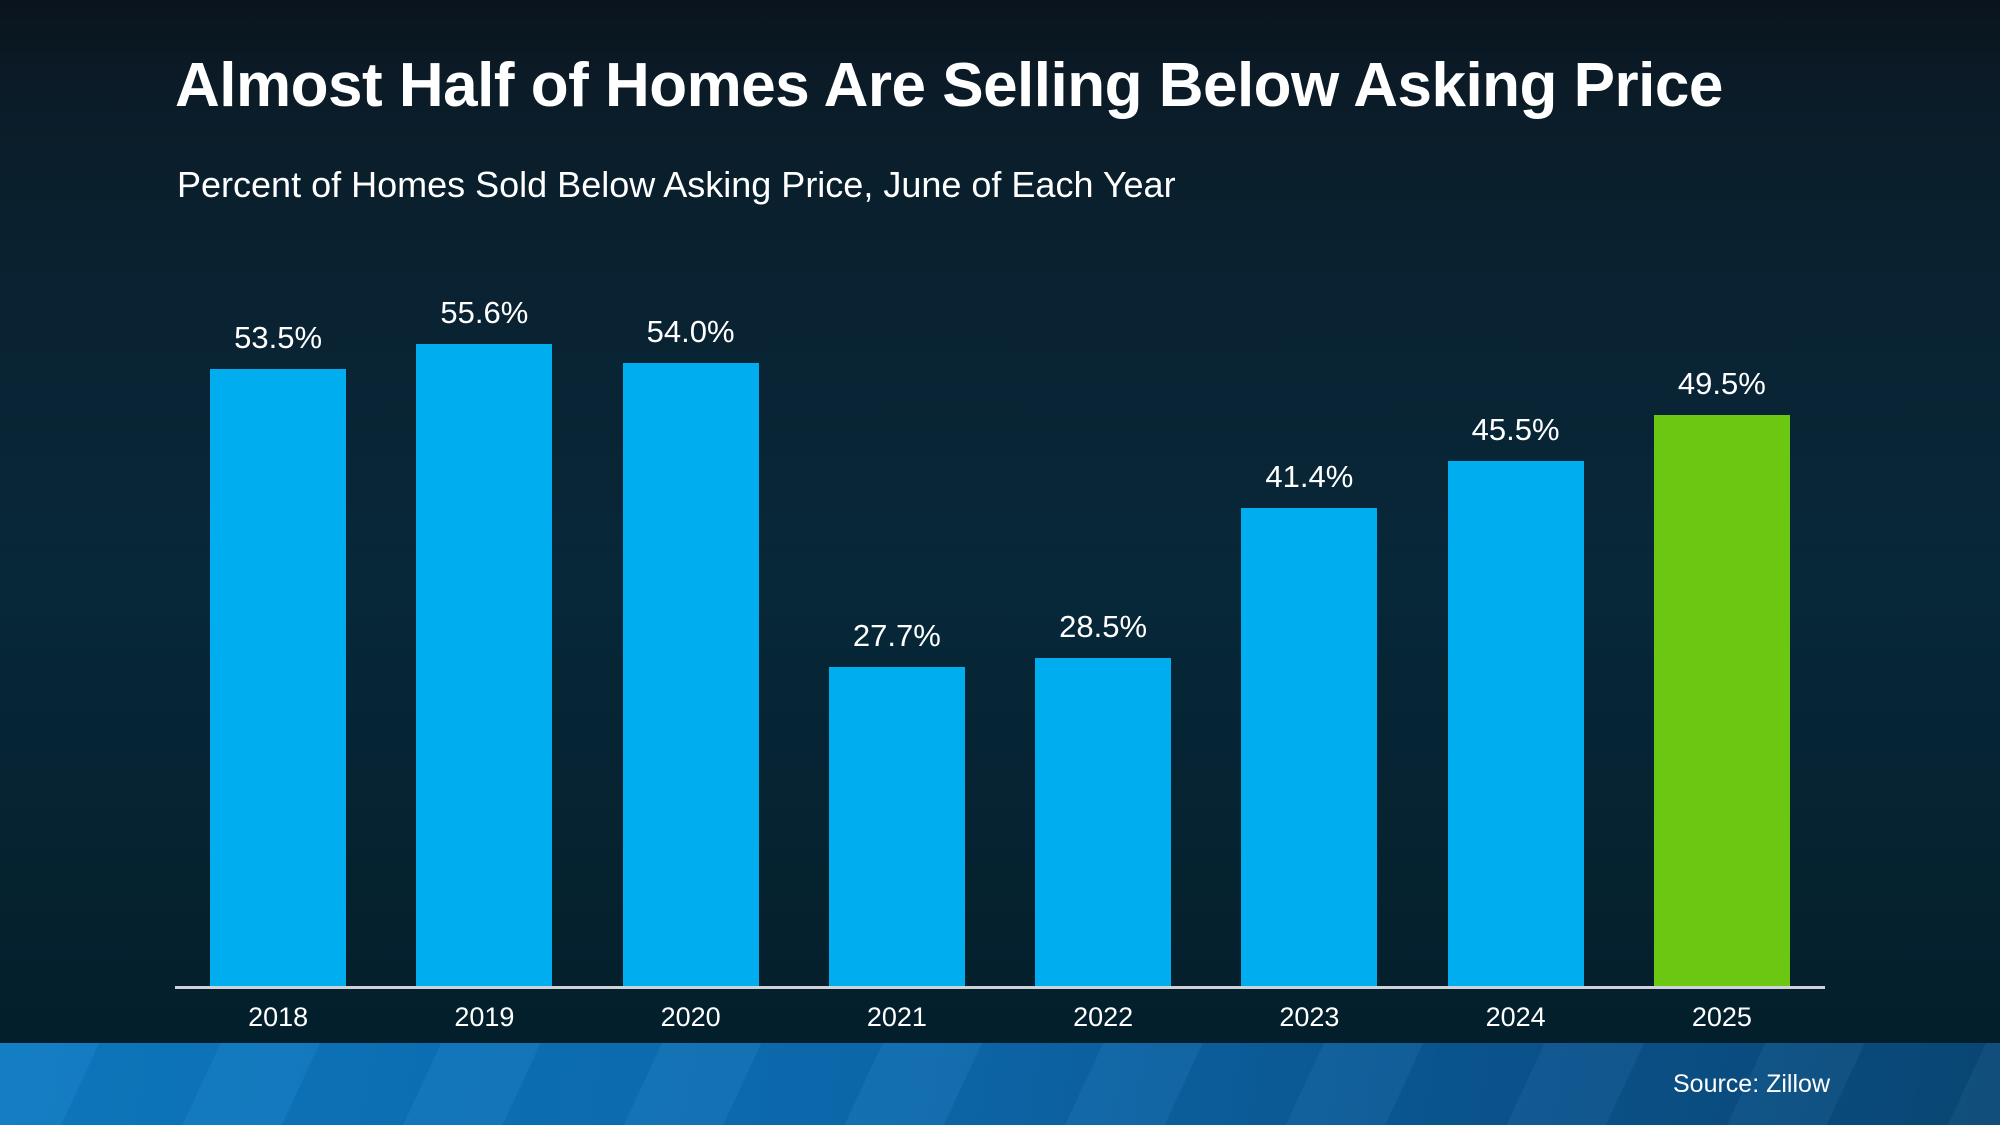 The image size is (2000, 1125). Describe the element at coordinates (1751, 1083) in the screenshot. I see `source-attribution: Source: Zillow` at that location.